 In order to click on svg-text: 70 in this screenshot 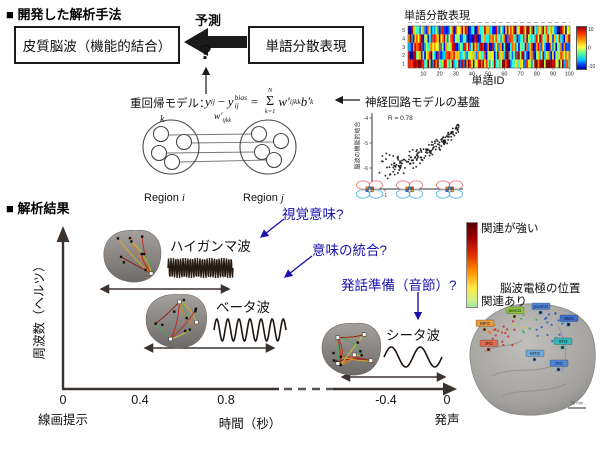, I will do `click(521, 75)`.